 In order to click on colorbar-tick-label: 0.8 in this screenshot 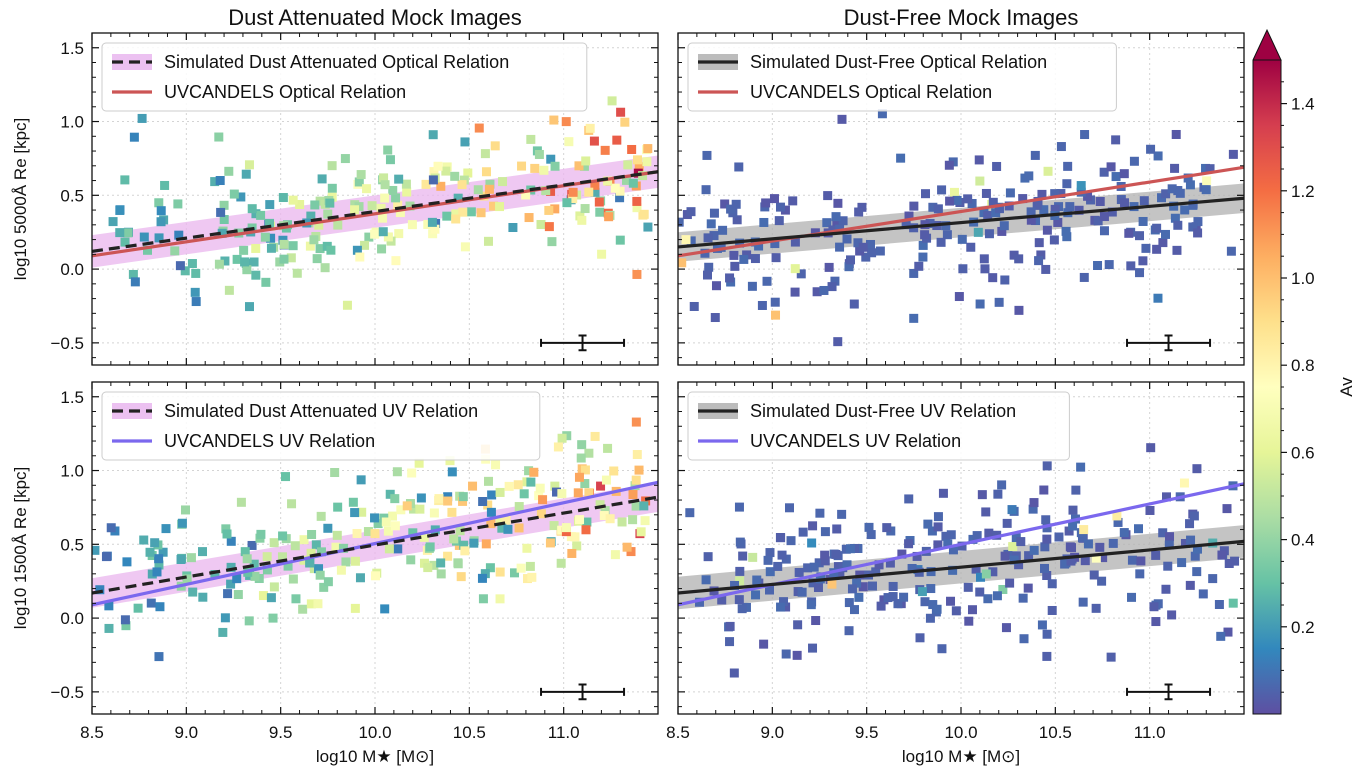, I will do `click(1303, 365)`.